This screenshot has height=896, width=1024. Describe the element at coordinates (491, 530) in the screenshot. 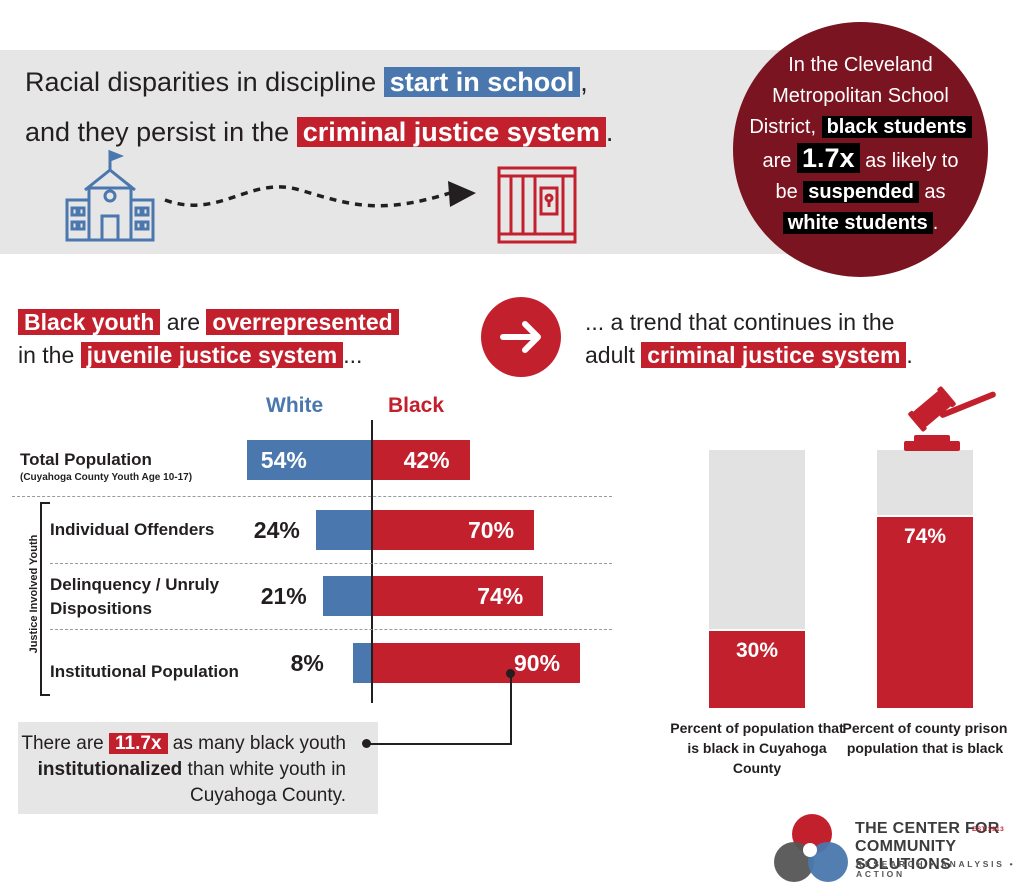

I see `value-label-black: 70%` at that location.